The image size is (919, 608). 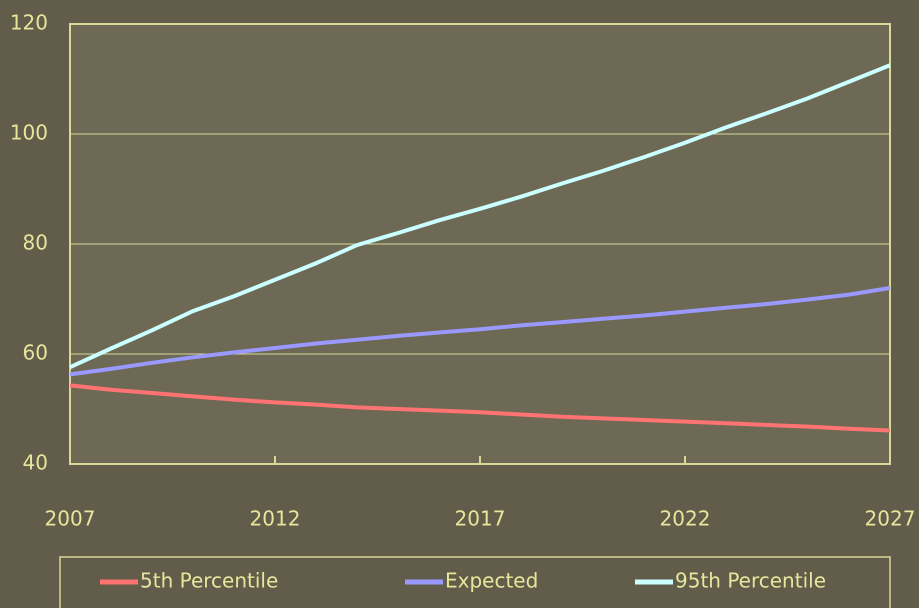 I want to click on x-tick-label: 2022, so click(x=685, y=519).